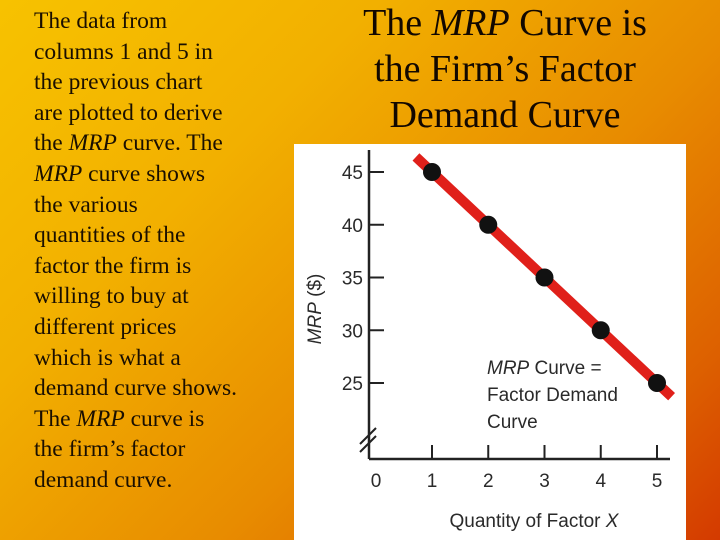 The width and height of the screenshot is (720, 540). What do you see at coordinates (505, 115) in the screenshot?
I see `title-line-3: Demand Curve` at bounding box center [505, 115].